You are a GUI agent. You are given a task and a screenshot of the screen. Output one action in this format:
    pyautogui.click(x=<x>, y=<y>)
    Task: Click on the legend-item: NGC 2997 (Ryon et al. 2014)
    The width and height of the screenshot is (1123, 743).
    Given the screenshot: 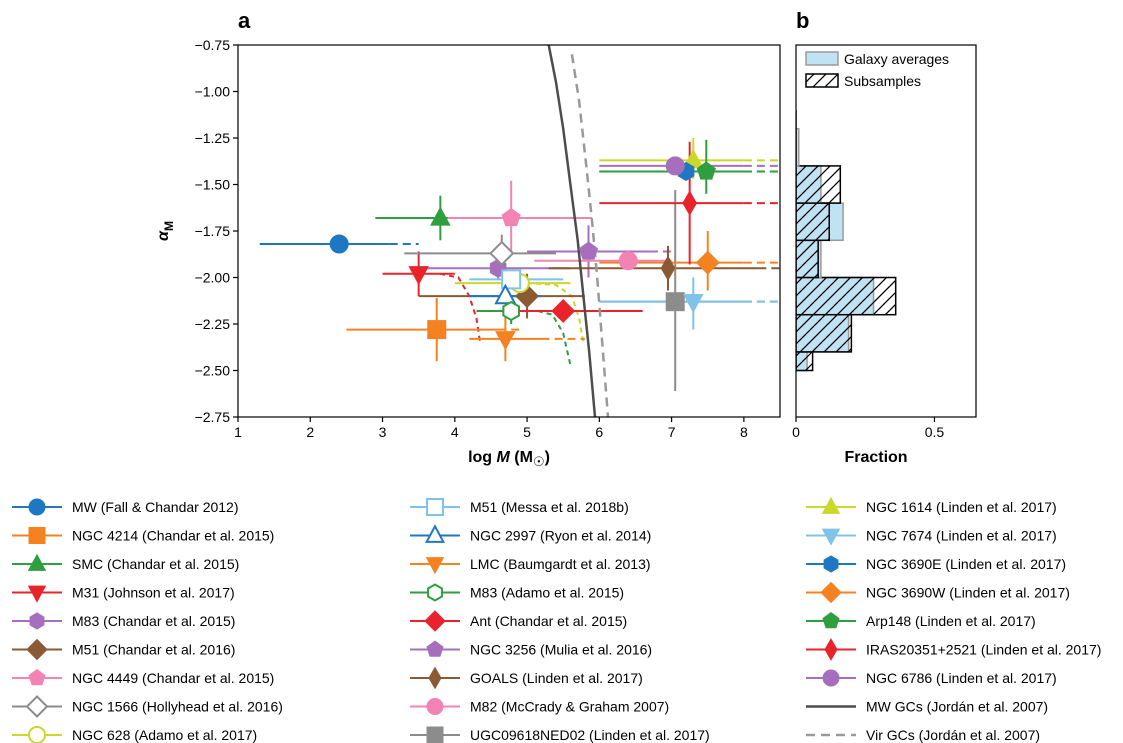 What is the action you would take?
    pyautogui.click(x=530, y=534)
    